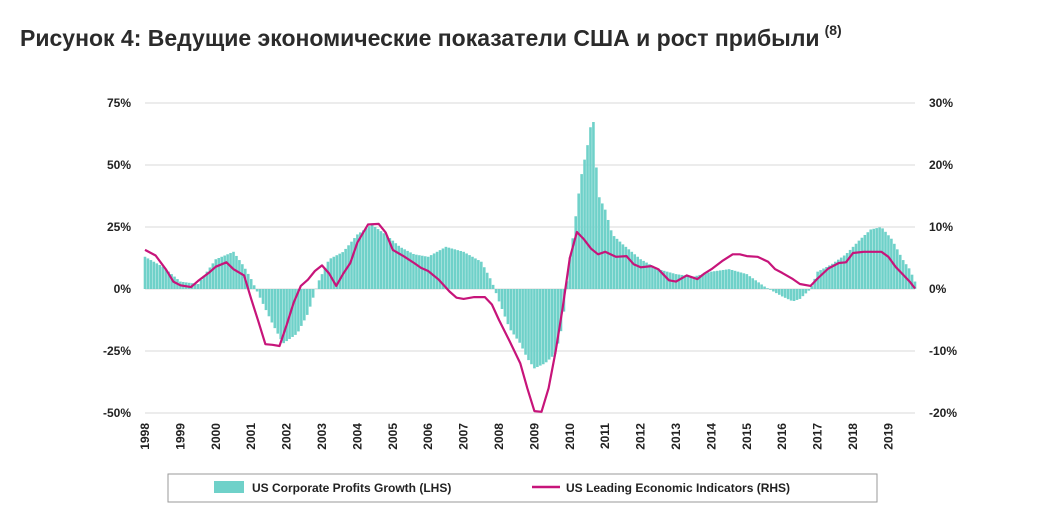 Image resolution: width=1053 pixels, height=526 pixels. What do you see at coordinates (119, 103) in the screenshot?
I see `left-tick-label: 75%` at bounding box center [119, 103].